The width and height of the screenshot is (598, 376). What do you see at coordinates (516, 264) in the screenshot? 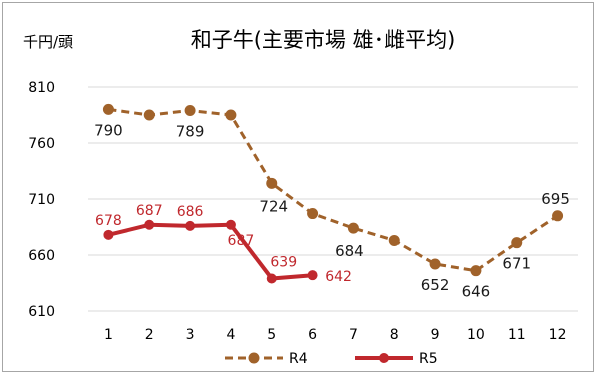
I see `data-label-R4: 671` at bounding box center [516, 264].